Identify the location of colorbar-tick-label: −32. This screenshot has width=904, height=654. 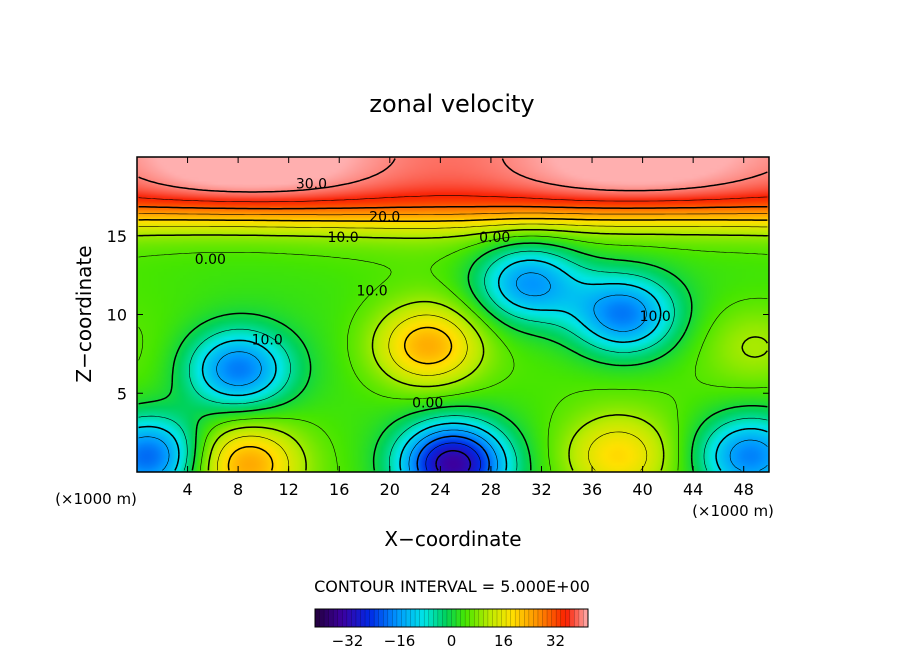
(348, 641).